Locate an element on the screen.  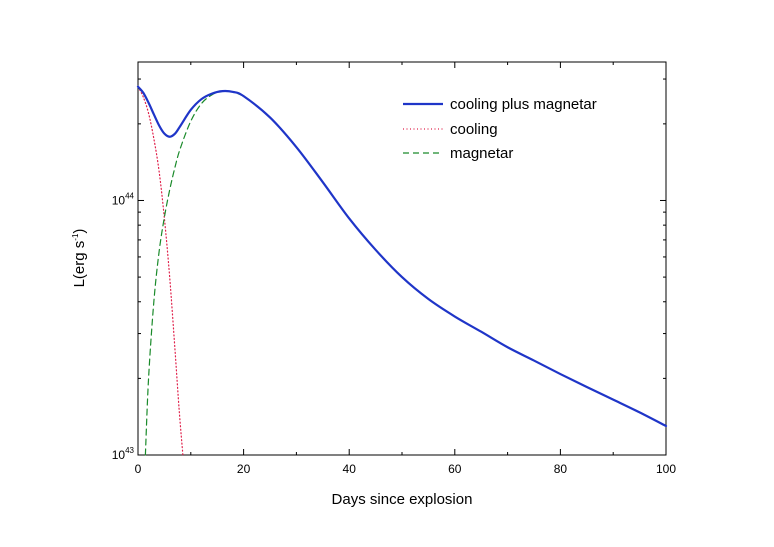
legend-label-magnetar: magnetar is located at coordinates (481, 153).